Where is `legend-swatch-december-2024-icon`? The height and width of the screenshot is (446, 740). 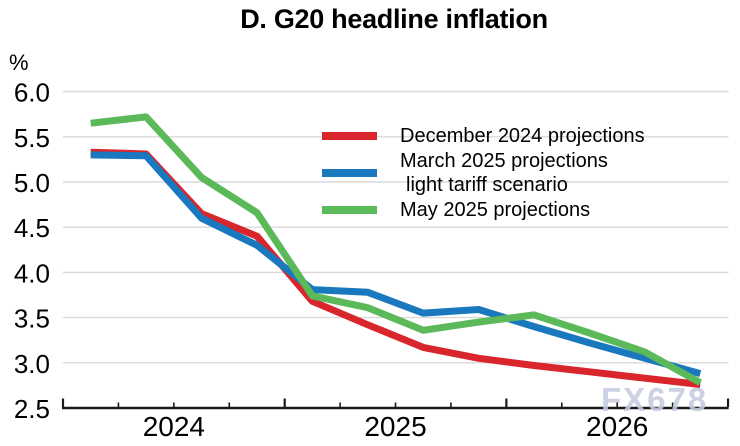 legend-swatch-december-2024-icon is located at coordinates (349, 136).